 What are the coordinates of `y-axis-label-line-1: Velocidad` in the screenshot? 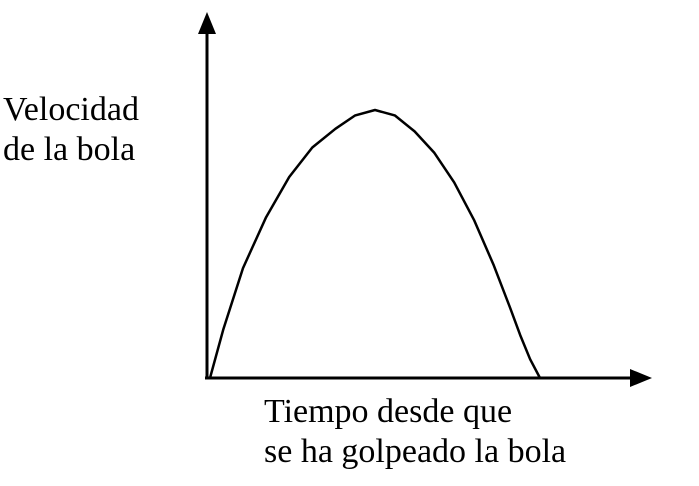 It's located at (71, 109).